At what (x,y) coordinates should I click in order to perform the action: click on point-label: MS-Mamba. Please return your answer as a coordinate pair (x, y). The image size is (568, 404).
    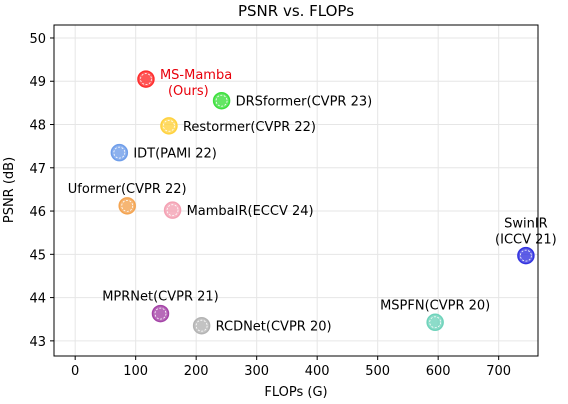
    Looking at the image, I should click on (196, 75).